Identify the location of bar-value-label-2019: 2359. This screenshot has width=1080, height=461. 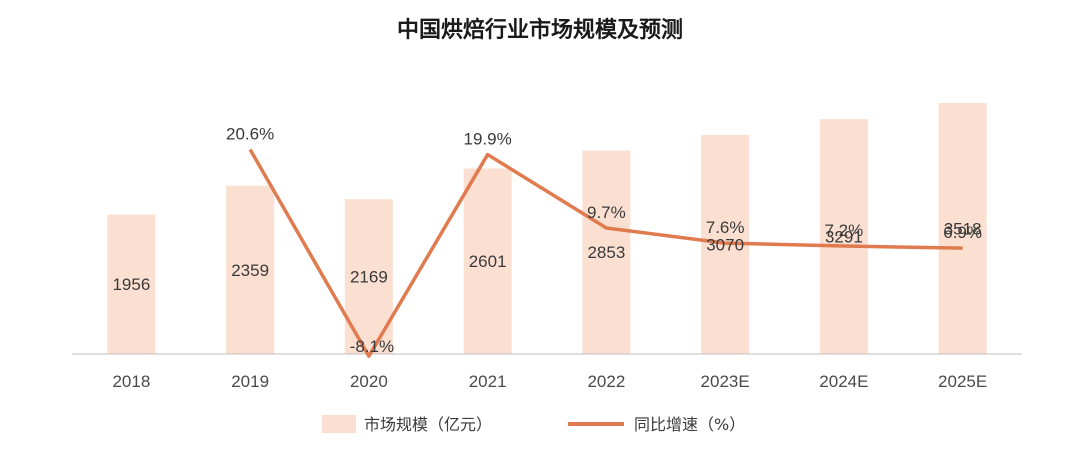
(250, 270).